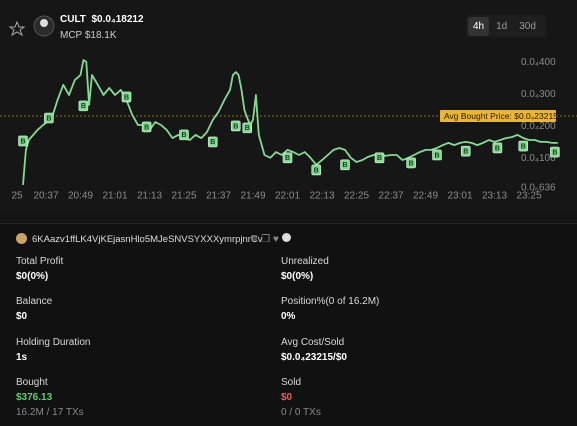  What do you see at coordinates (266, 239) in the screenshot?
I see `copy-icon: ❐` at bounding box center [266, 239].